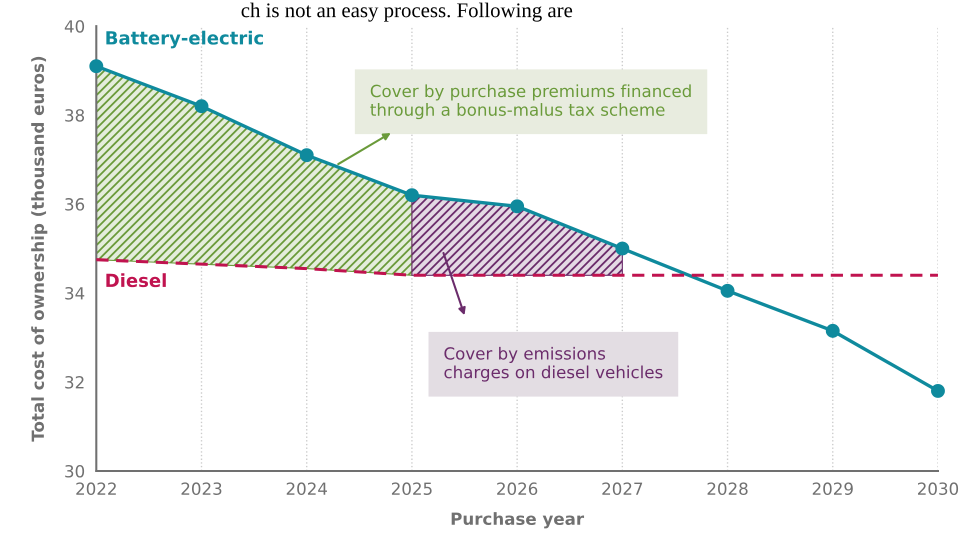 The height and width of the screenshot is (534, 963). I want to click on series-label: Diesel, so click(136, 280).